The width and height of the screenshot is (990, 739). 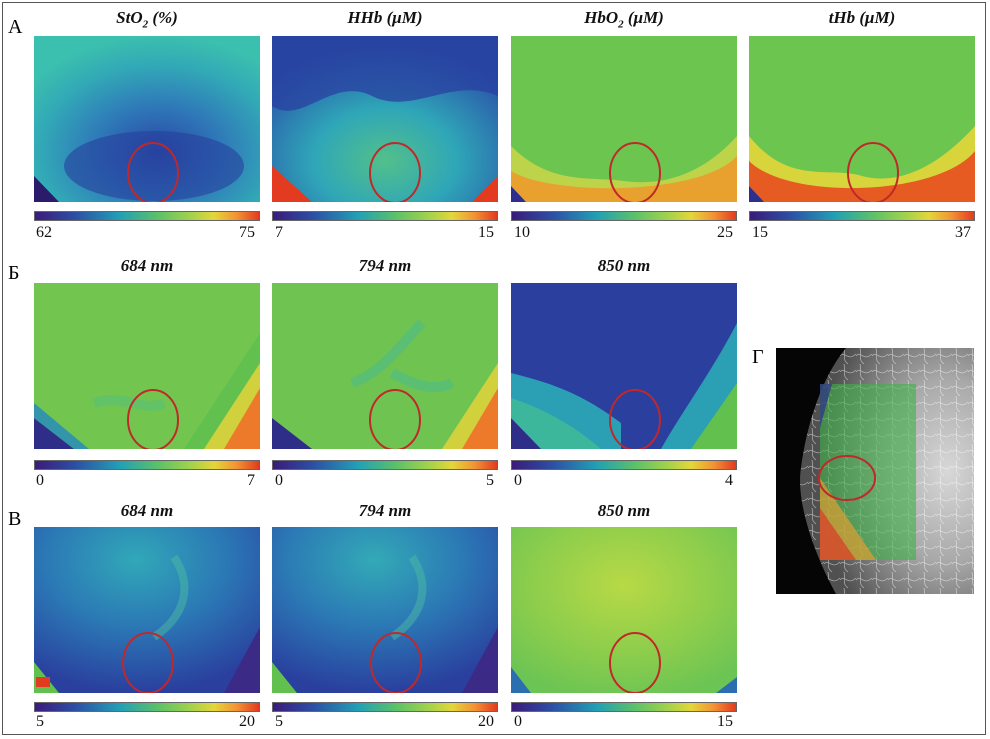 I want to click on colorbar-b2, so click(x=385, y=465).